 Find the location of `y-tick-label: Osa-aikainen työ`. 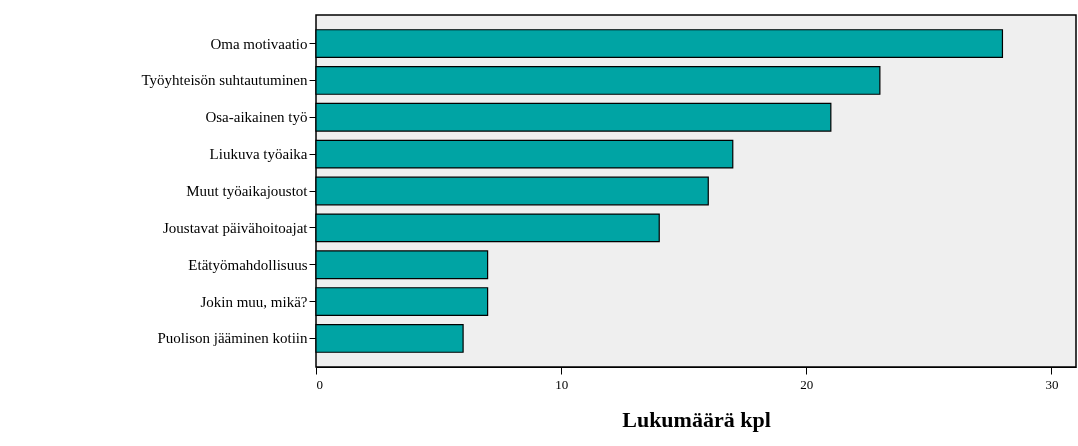

y-tick-label: Osa-aikainen työ is located at coordinates (256, 117).